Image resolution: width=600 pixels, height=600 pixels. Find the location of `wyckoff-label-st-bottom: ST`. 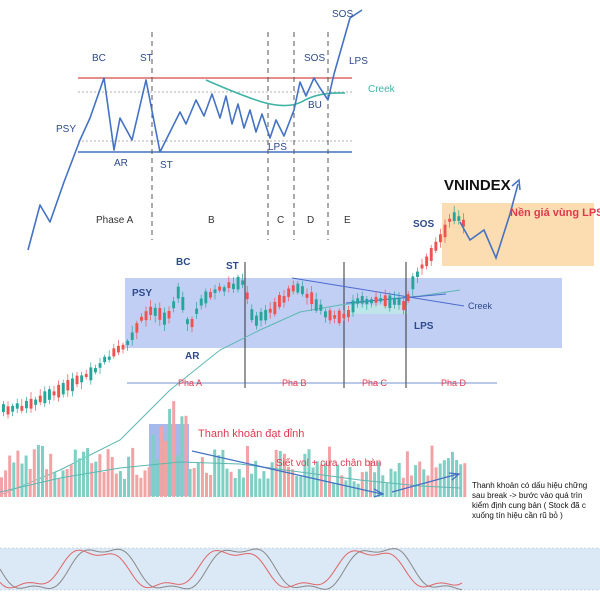

wyckoff-label-st-bottom: ST is located at coordinates (166, 165).